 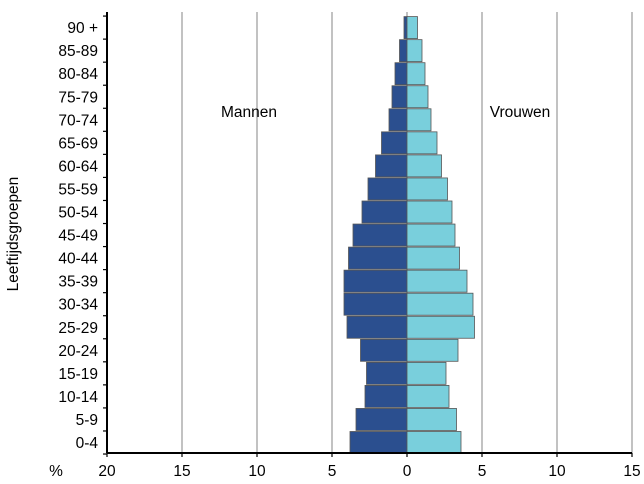 What do you see at coordinates (78, 282) in the screenshot?
I see `category-label: 35-39` at bounding box center [78, 282].